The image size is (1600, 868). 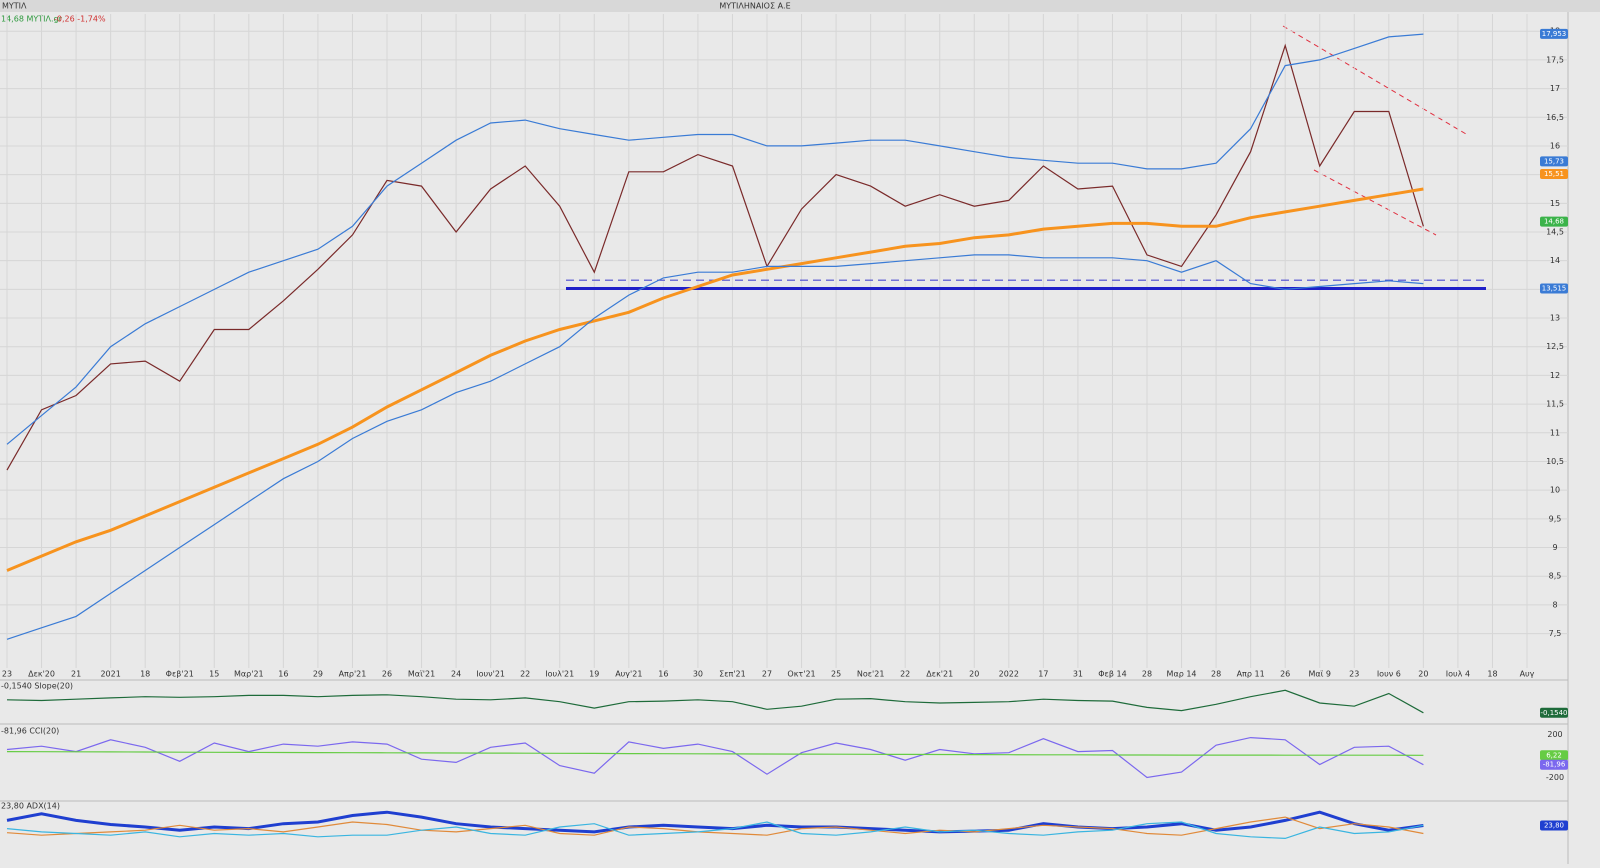 What do you see at coordinates (1555, 232) in the screenshot?
I see `y-tick-label: 14,5` at bounding box center [1555, 232].